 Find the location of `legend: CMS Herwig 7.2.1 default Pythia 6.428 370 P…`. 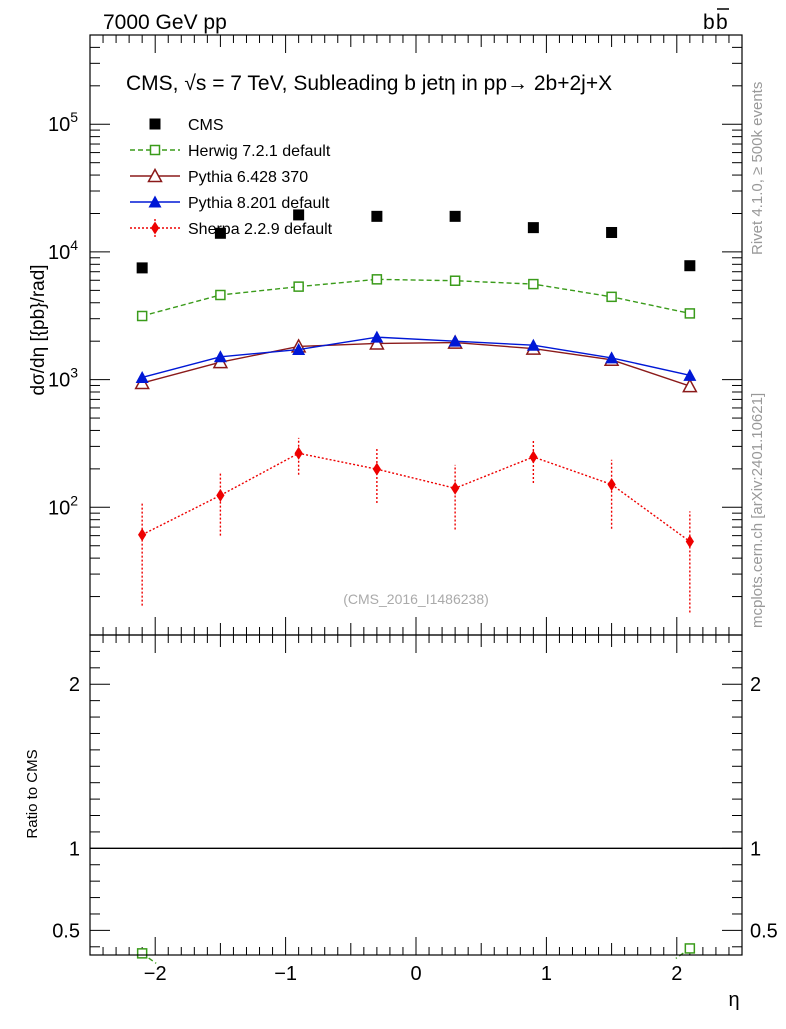

legend: CMS Herwig 7.2.1 default Pythia 6.428 370 P… is located at coordinates (231, 177).